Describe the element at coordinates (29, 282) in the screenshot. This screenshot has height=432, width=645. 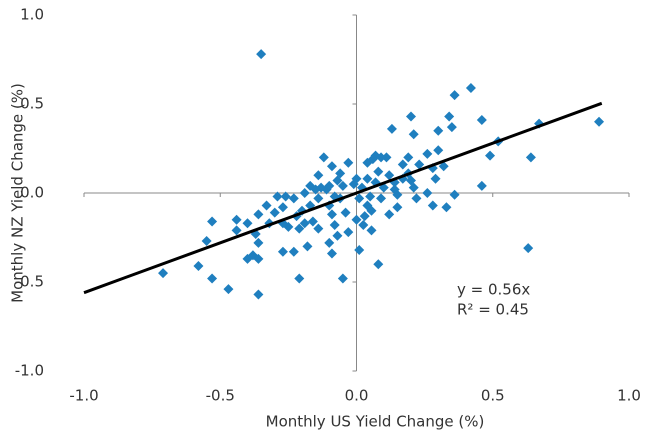
I see `y-tick-label: -0.5` at that location.